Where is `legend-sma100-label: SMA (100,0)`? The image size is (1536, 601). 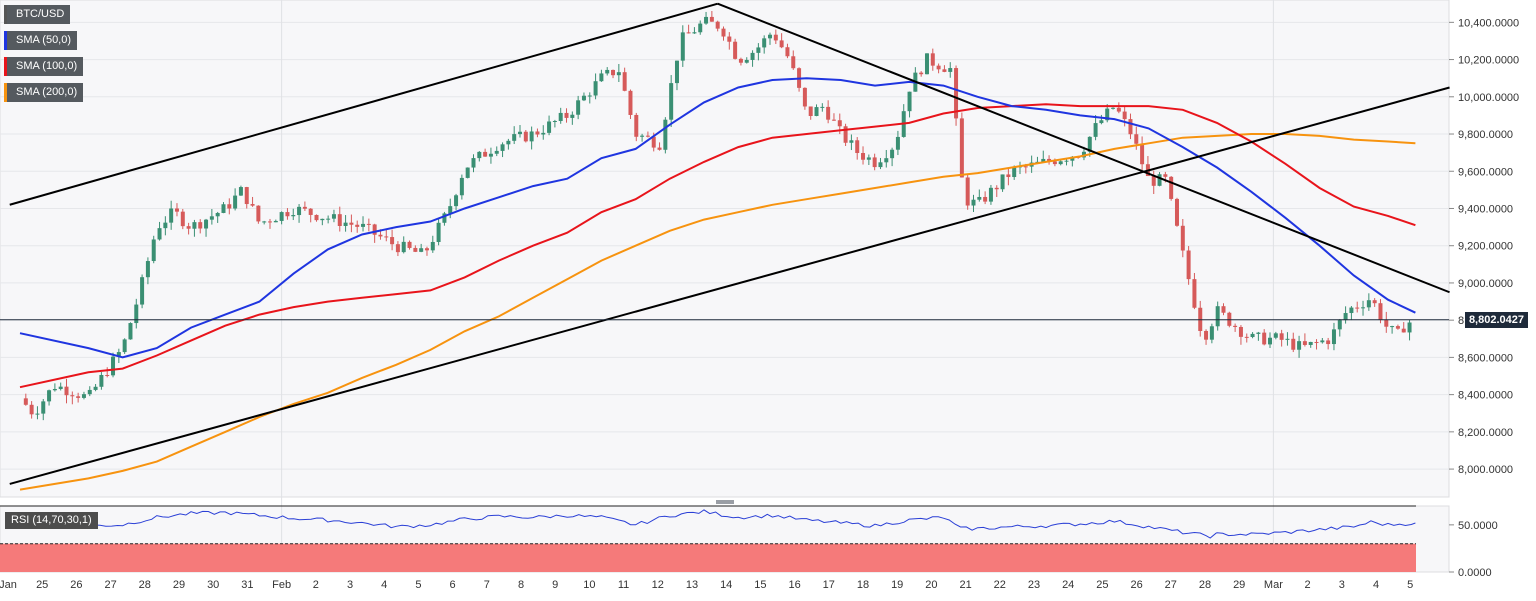 legend-sma100-label: SMA (100,0) is located at coordinates (47, 66).